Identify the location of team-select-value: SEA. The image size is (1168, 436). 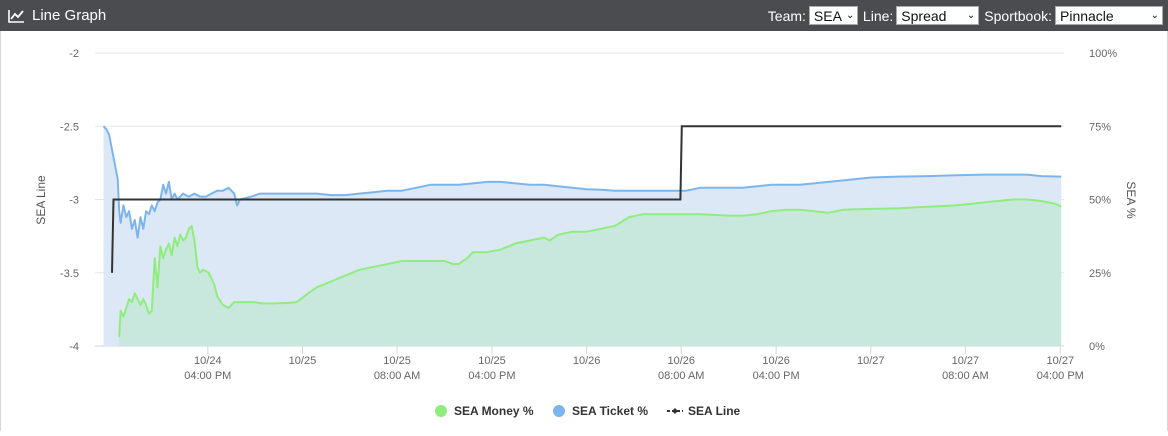
(827, 15).